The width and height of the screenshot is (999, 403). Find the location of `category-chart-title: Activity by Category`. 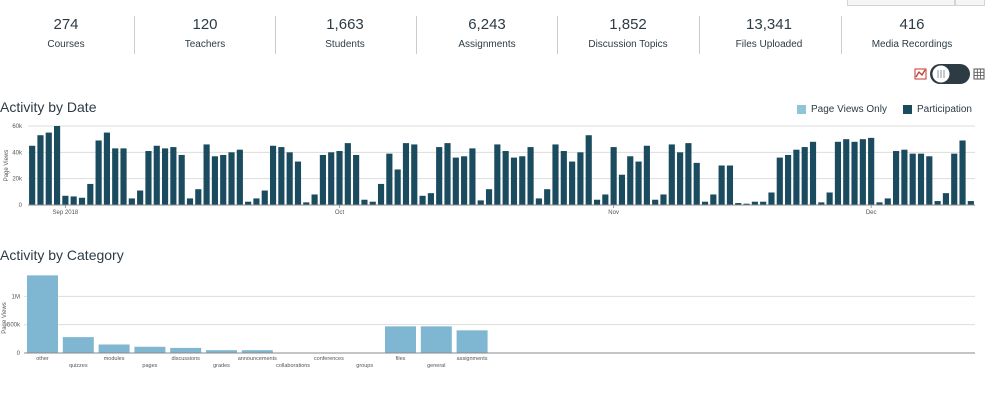

category-chart-title: Activity by Category is located at coordinates (62, 255).